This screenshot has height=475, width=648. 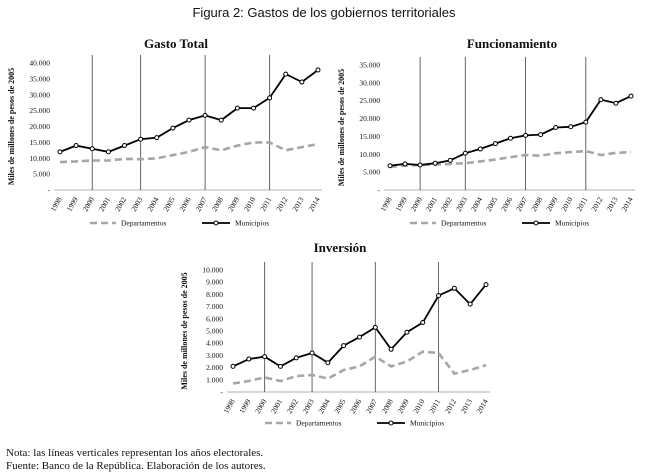 I want to click on y-tick-label: 40.000, so click(x=39, y=63).